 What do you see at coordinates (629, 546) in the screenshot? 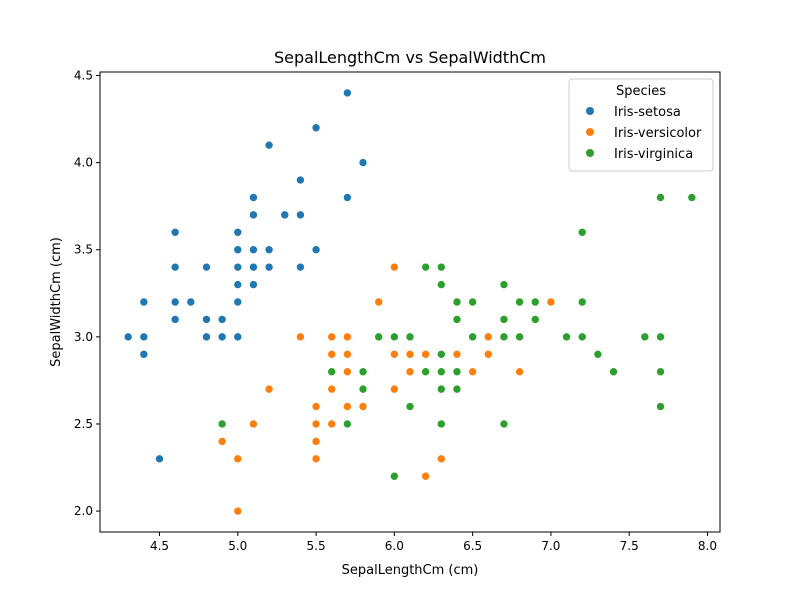
I see `x-tick-label: 7.5` at bounding box center [629, 546].